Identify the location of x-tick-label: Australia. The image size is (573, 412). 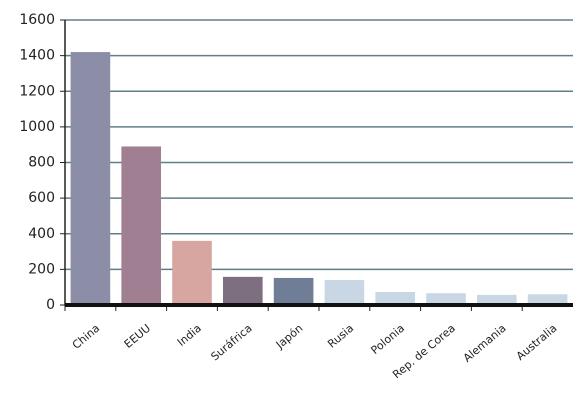
(537, 342).